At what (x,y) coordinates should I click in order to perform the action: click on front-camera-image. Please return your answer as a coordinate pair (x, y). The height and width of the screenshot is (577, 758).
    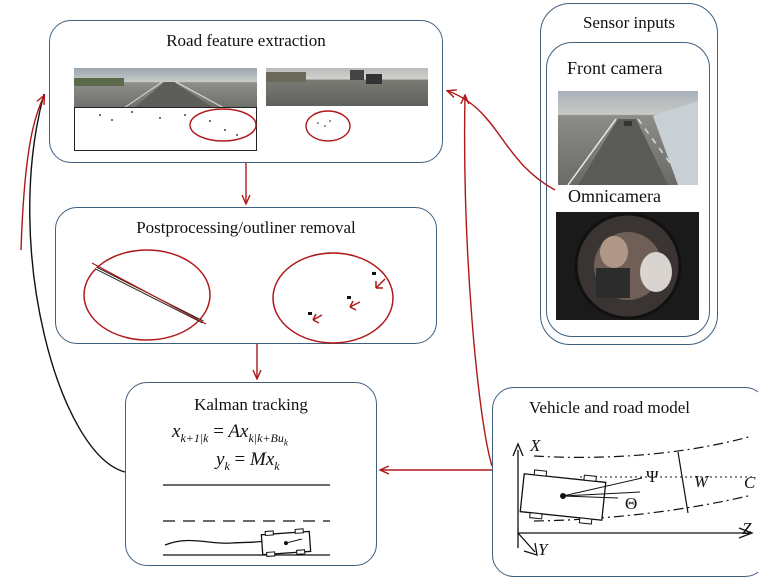
    Looking at the image, I should click on (628, 138).